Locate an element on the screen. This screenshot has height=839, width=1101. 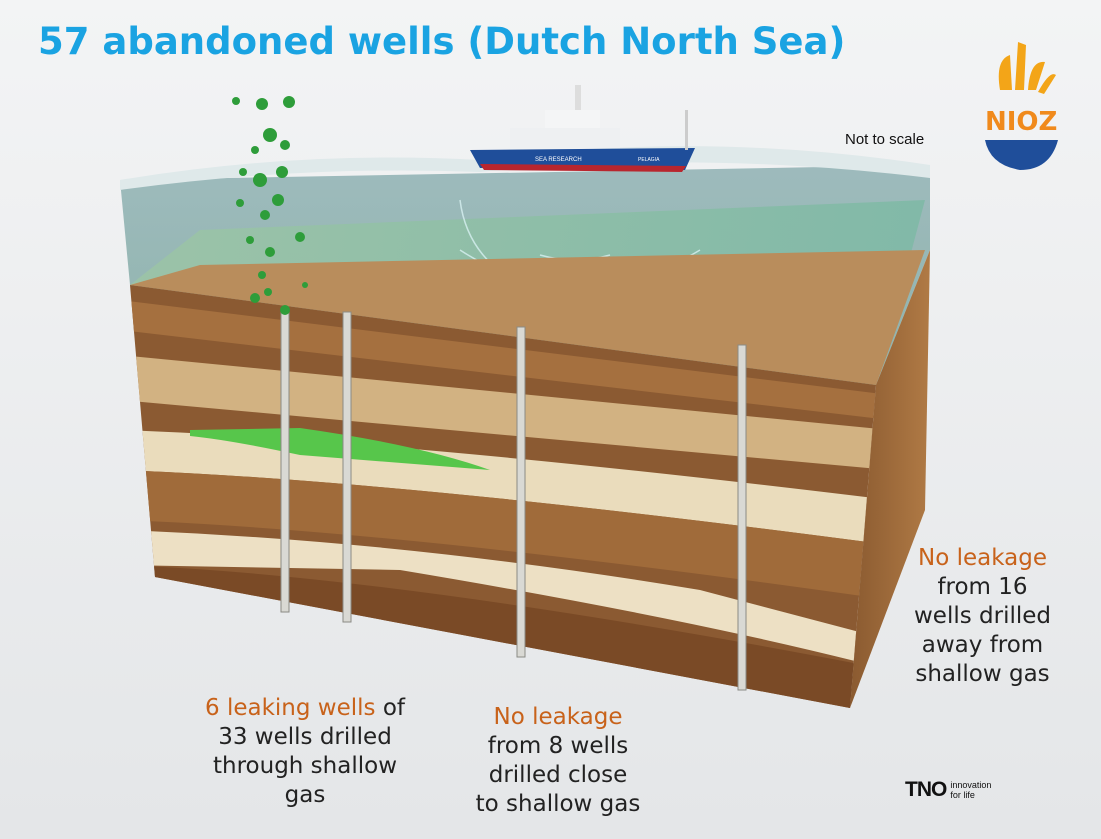
annotation-line: wells drilled is located at coordinates (982, 616).